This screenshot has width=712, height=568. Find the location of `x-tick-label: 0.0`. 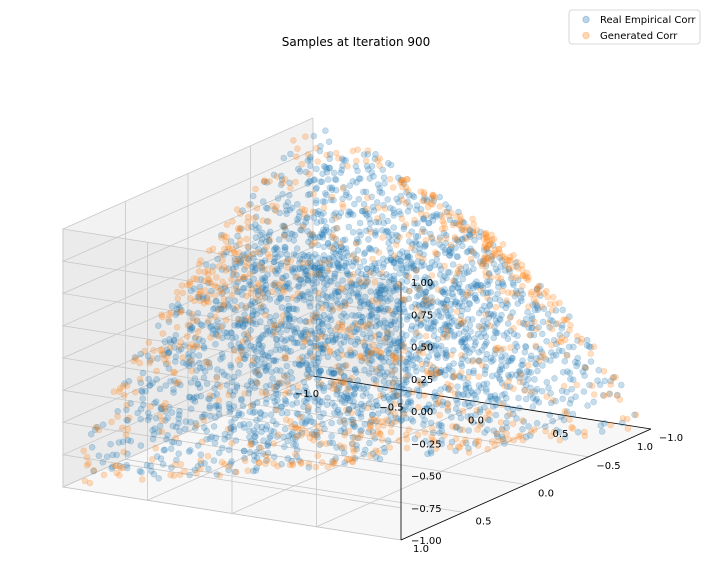

x-tick-label: 0.0 is located at coordinates (476, 421).